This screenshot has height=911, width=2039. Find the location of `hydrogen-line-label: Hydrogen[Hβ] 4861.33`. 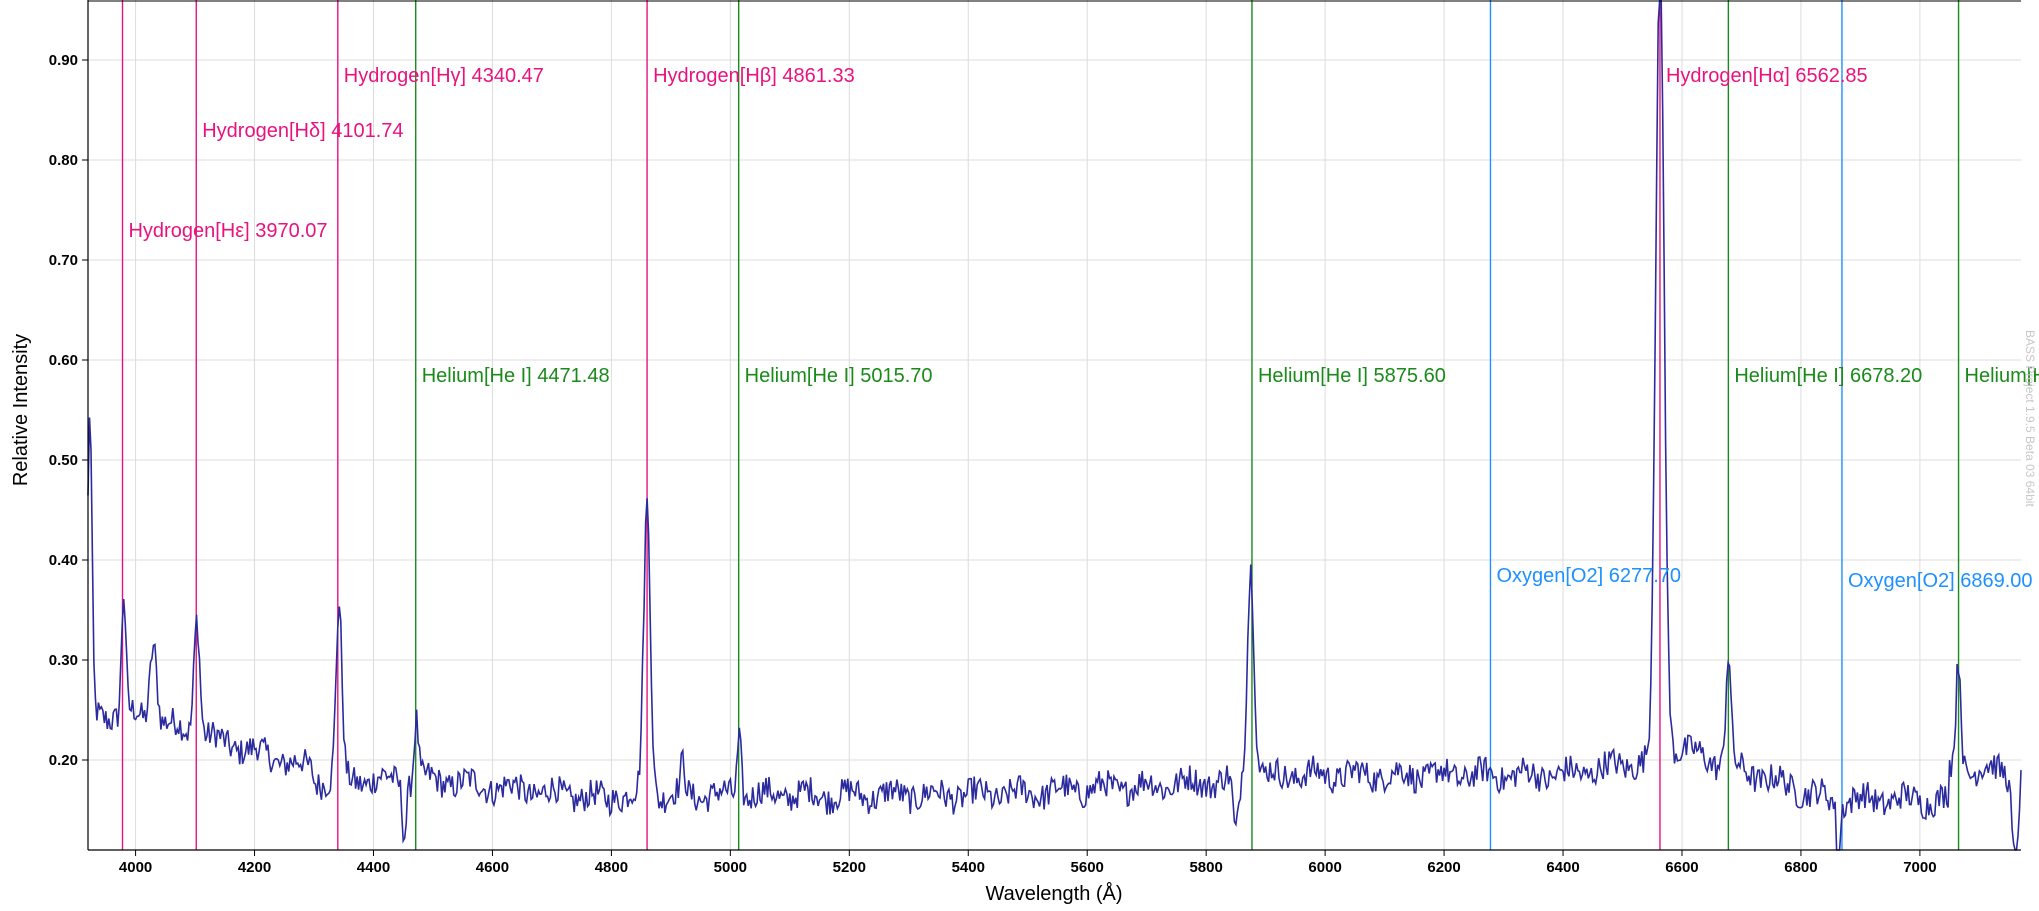

hydrogen-line-label: Hydrogen[Hβ] 4861.33 is located at coordinates (754, 76).